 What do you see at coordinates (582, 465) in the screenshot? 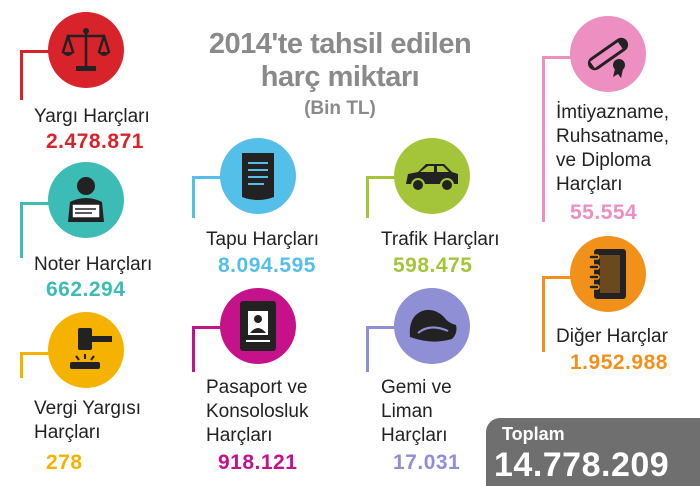
I see `total-value: 14.778.209` at bounding box center [582, 465].